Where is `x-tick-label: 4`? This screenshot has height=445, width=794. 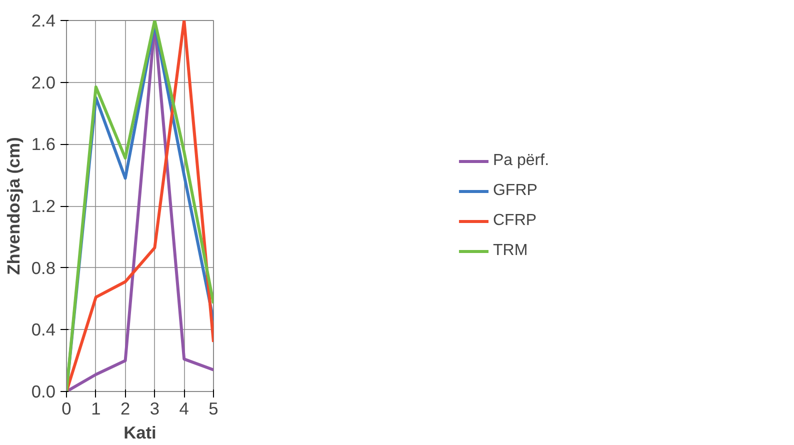 x-tick-label: 4 is located at coordinates (184, 408).